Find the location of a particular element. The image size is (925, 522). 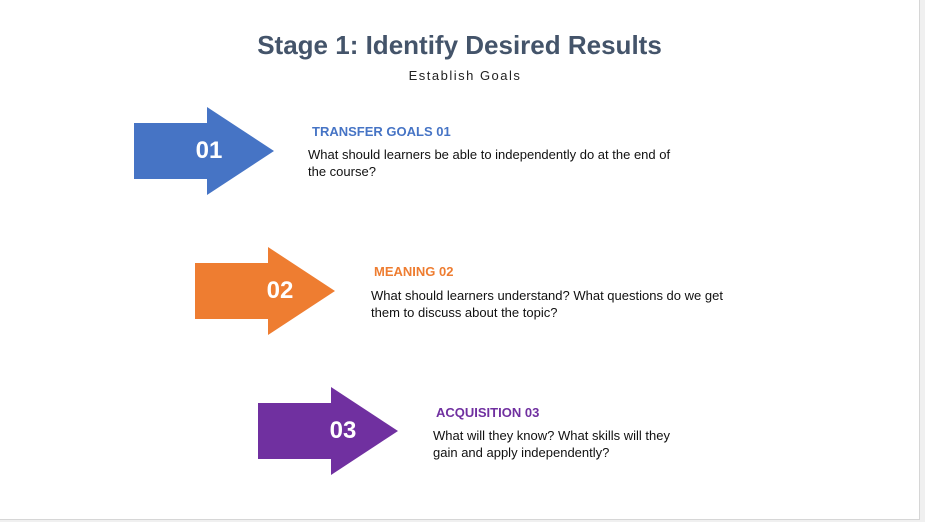

stage-3-number: 03 is located at coordinates (343, 430).